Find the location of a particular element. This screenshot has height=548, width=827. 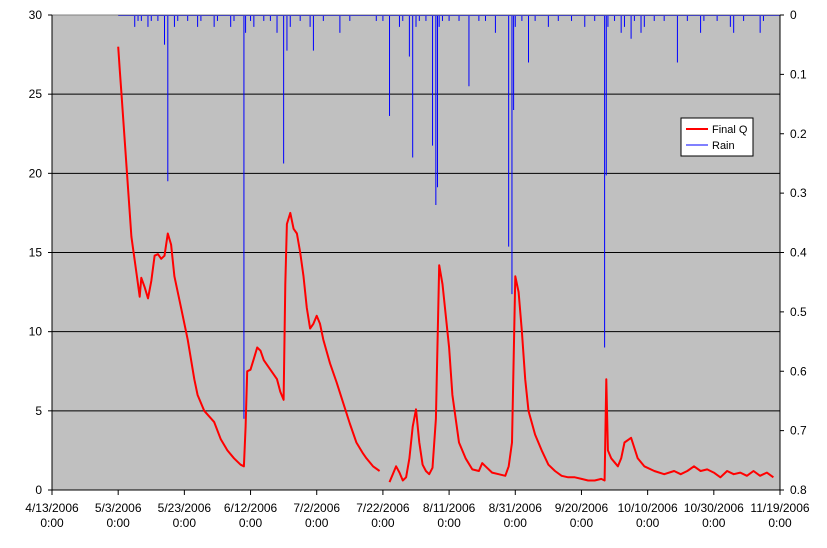

left-tick-label: 20 is located at coordinates (36, 173).